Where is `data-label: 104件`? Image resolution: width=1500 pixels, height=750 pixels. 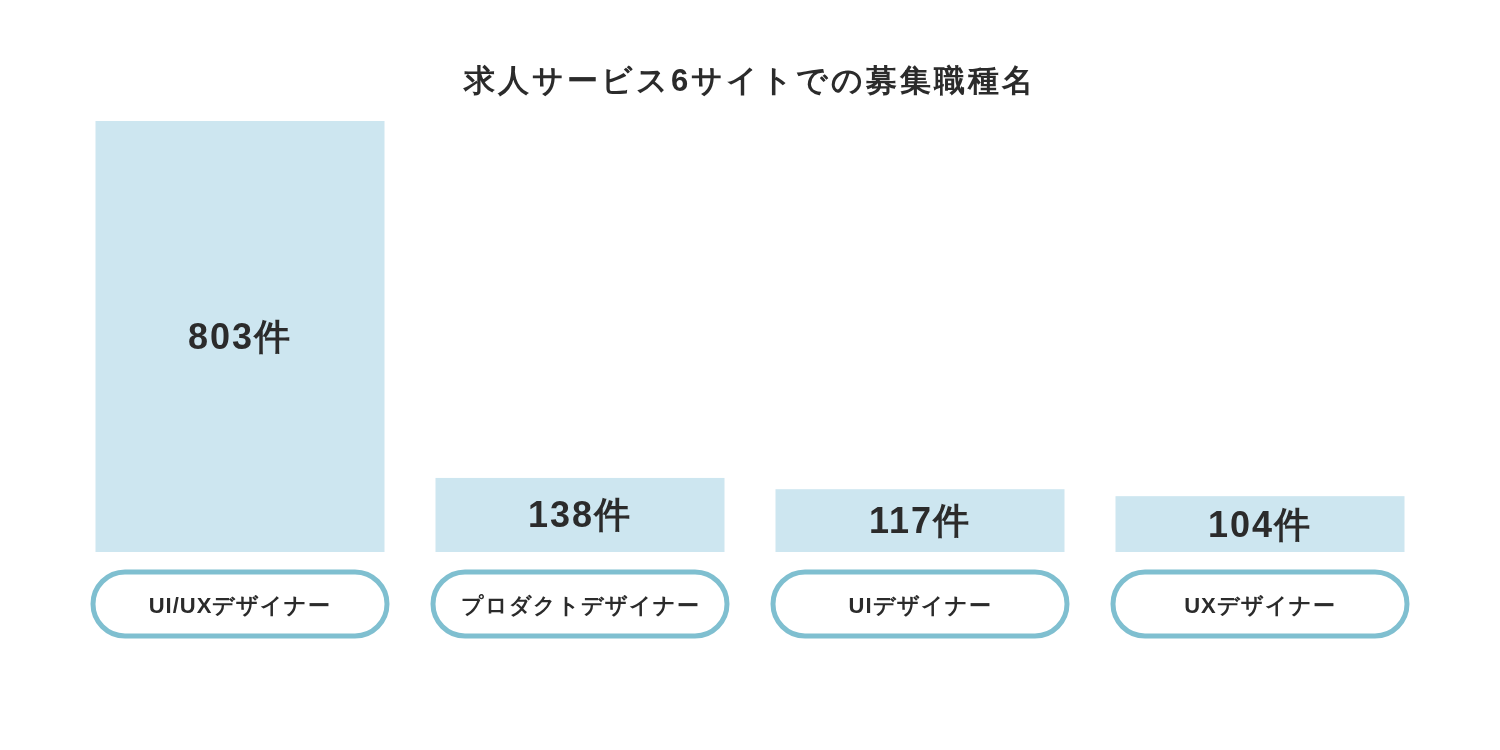 data-label: 104件 is located at coordinates (1260, 524).